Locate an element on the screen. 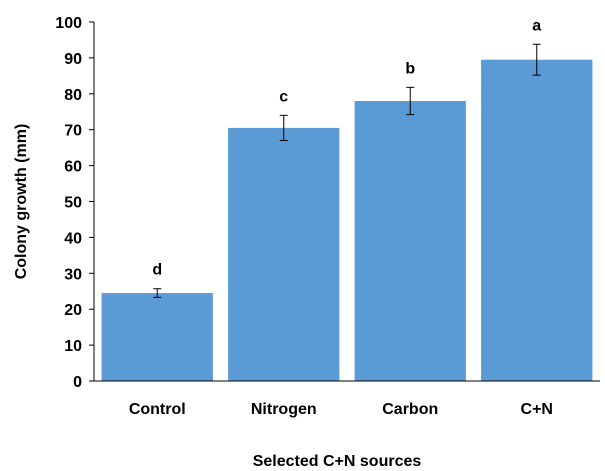  bar-carbon is located at coordinates (410, 240).